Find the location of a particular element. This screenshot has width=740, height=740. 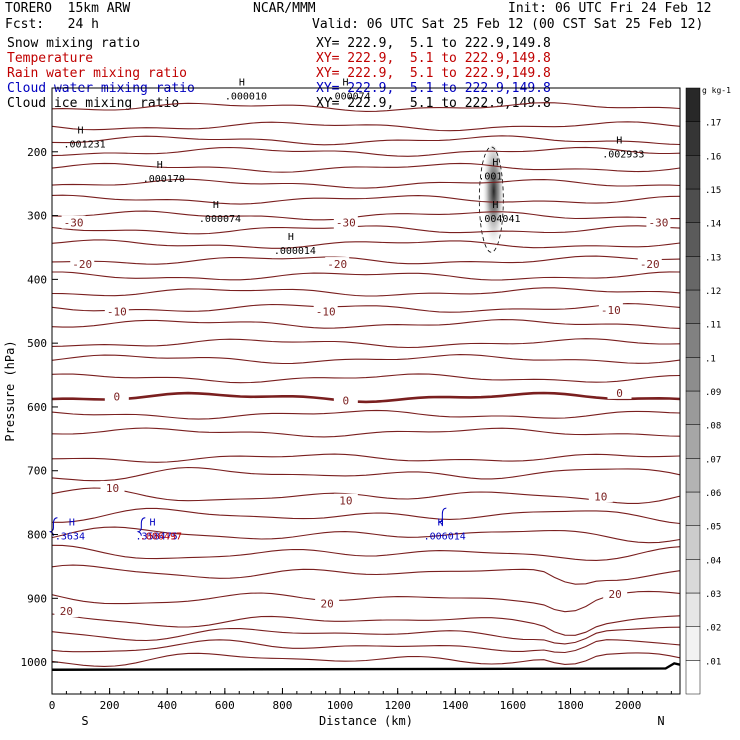

init-time: Init: 06 UTC Fri 24 Feb 12 is located at coordinates (610, 8).